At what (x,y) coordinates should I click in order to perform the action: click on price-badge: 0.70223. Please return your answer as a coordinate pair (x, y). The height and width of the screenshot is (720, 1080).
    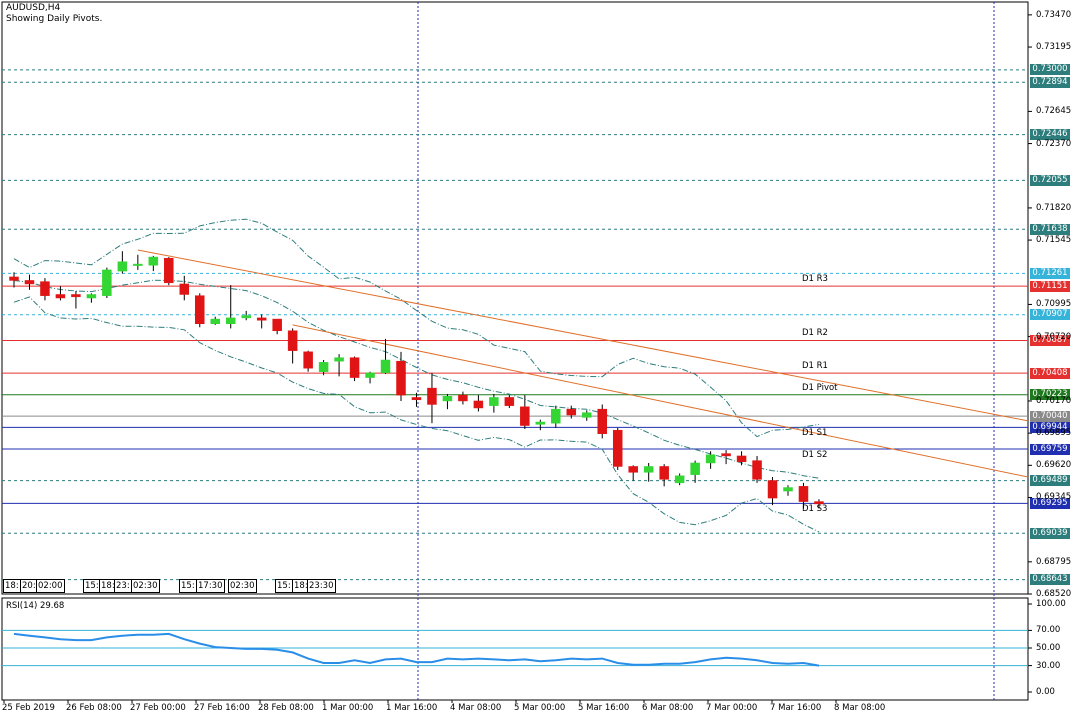
    Looking at the image, I should click on (1050, 395).